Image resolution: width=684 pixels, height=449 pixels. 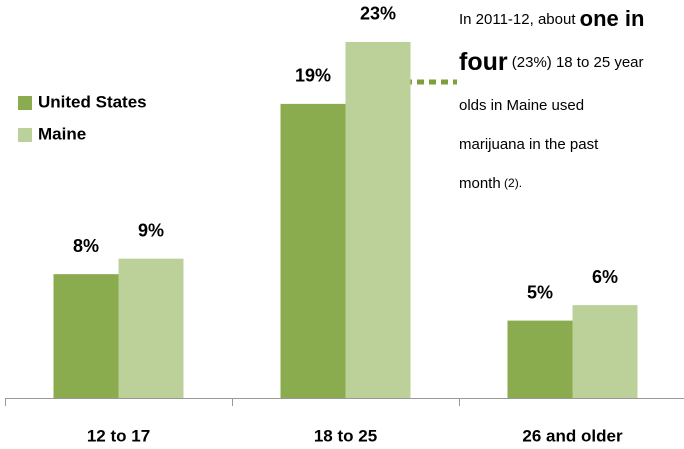 What do you see at coordinates (529, 144) in the screenshot?
I see `annotation-text: marijuana in the past` at bounding box center [529, 144].